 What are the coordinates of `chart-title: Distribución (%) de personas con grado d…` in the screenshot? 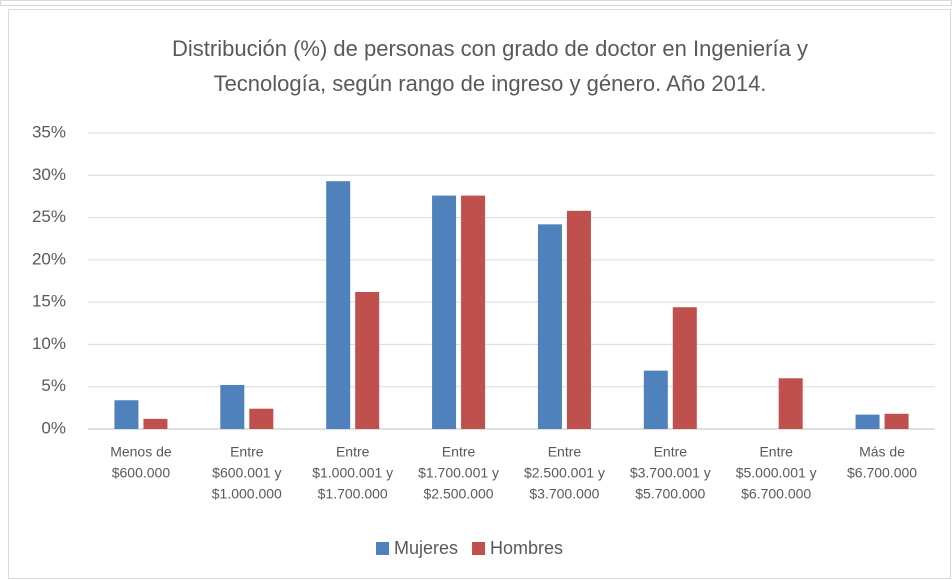 It's located at (490, 48).